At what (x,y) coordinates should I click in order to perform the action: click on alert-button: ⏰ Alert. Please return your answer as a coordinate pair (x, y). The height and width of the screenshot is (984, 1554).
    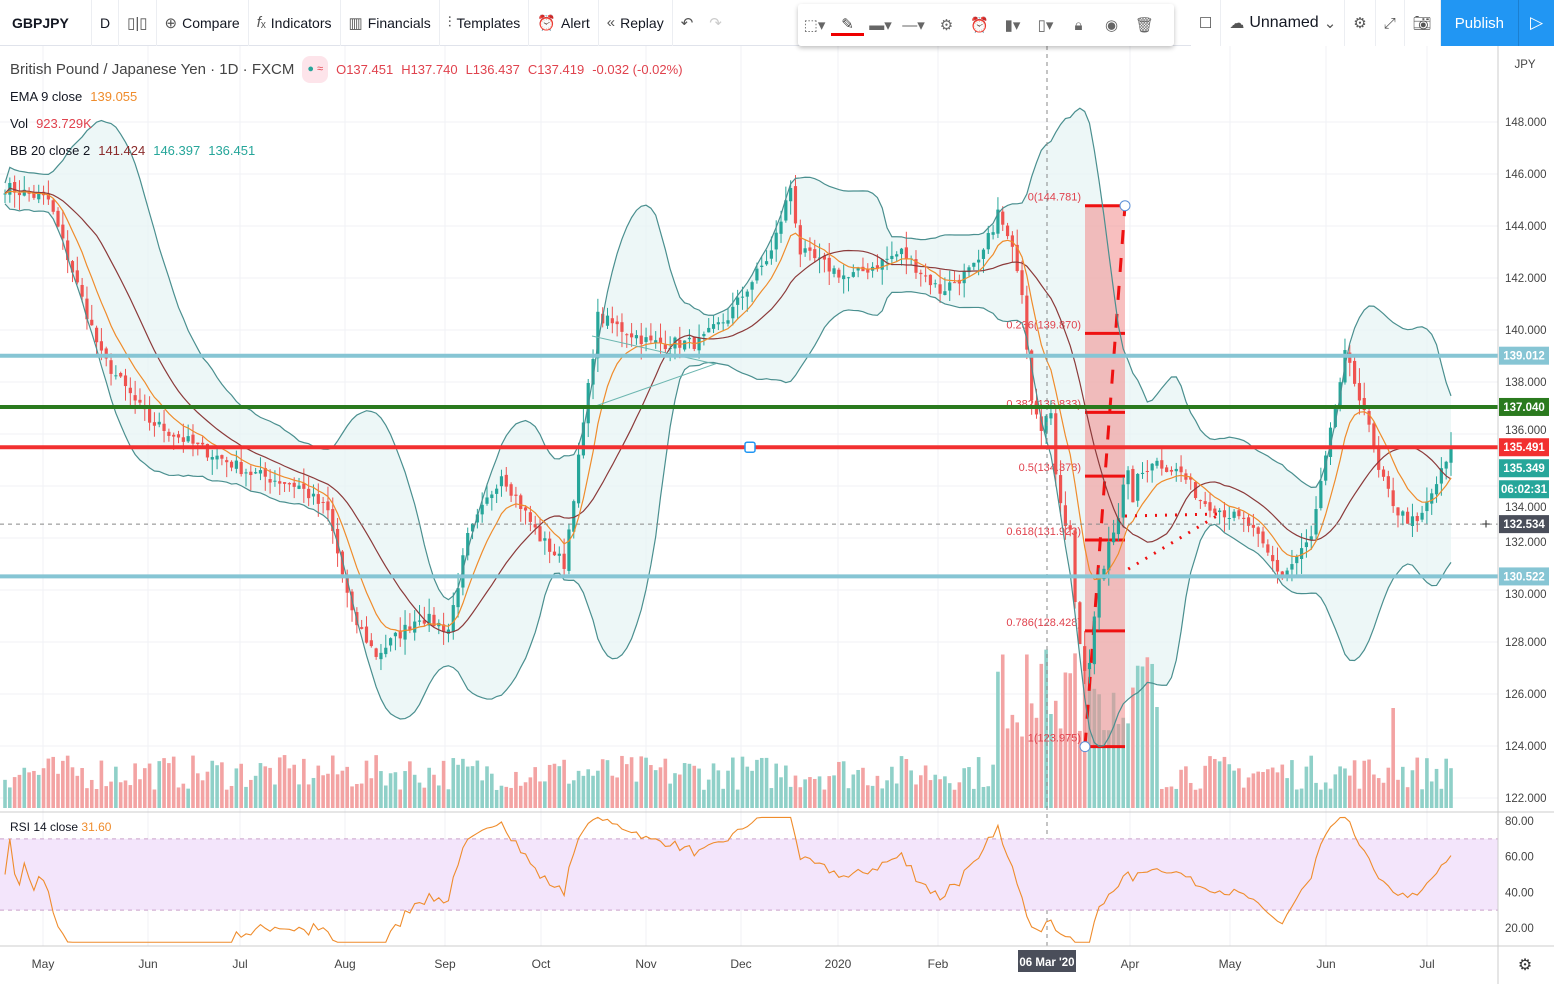
    Looking at the image, I should click on (564, 23).